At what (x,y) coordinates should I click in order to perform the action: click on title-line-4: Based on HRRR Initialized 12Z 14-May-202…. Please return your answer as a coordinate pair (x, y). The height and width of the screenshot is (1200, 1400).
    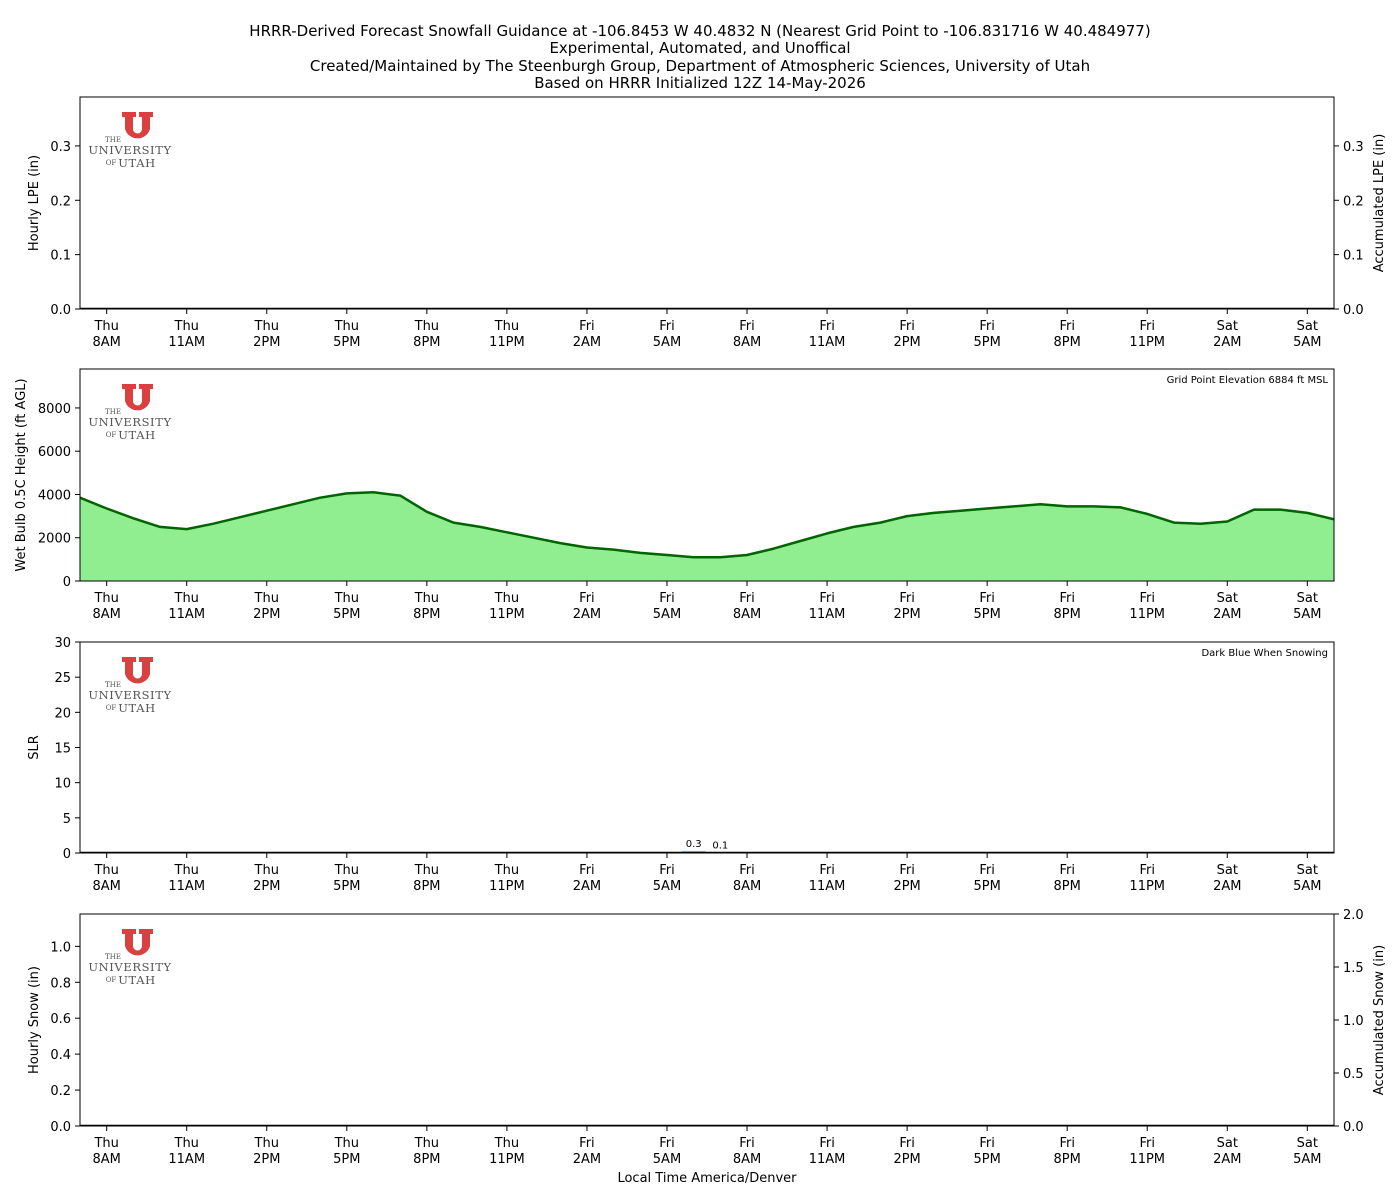
    Looking at the image, I should click on (700, 83).